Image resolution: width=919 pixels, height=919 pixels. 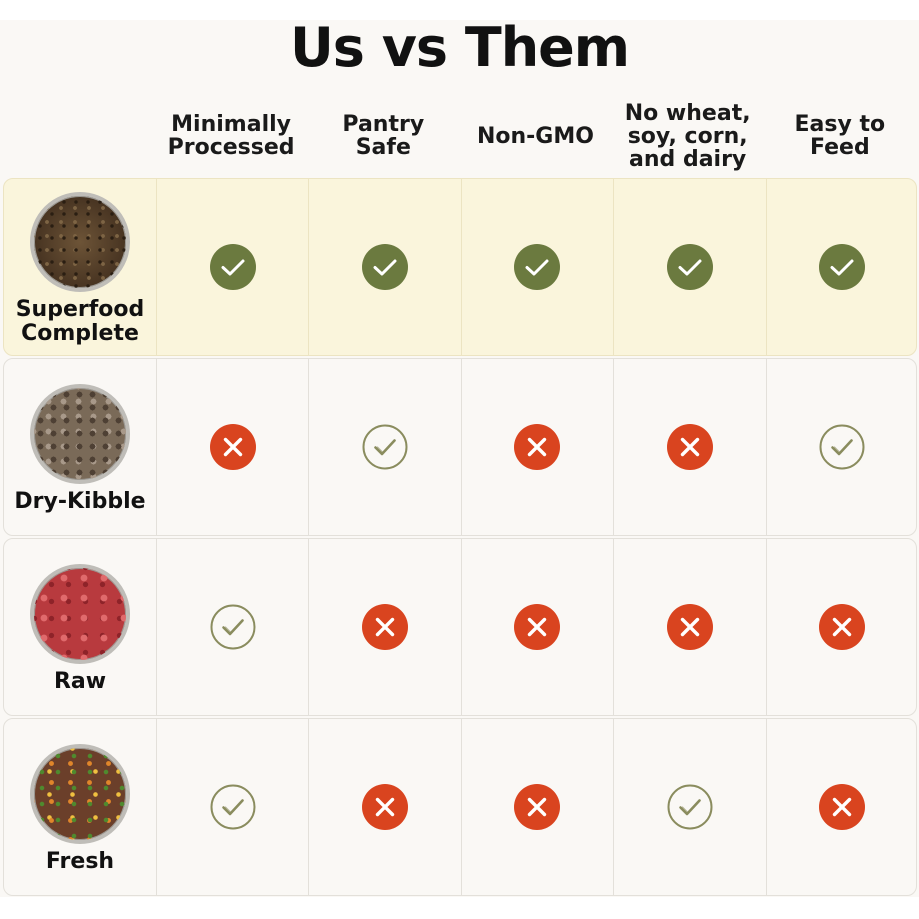 I want to click on row-label-cell: Dry-Kibble, so click(x=80, y=447).